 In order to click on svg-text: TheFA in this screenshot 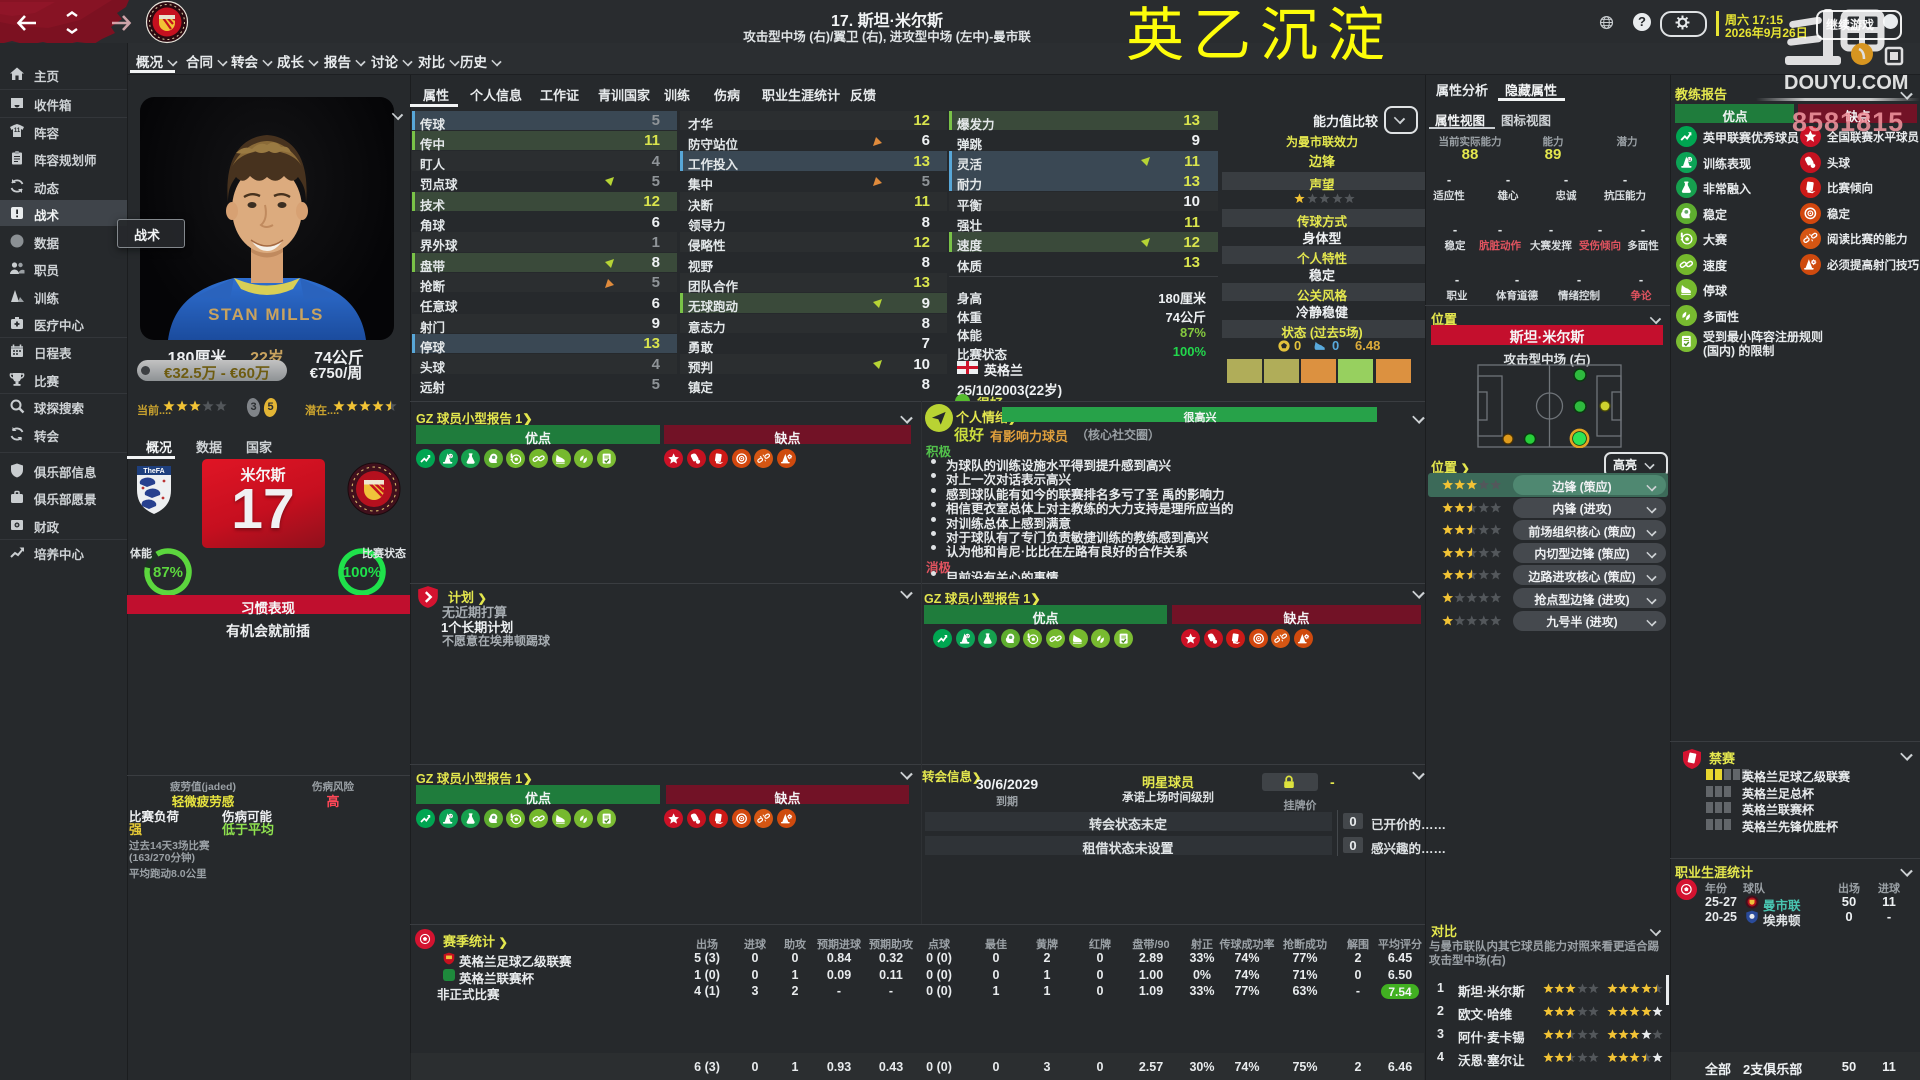, I will do `click(153, 471)`.